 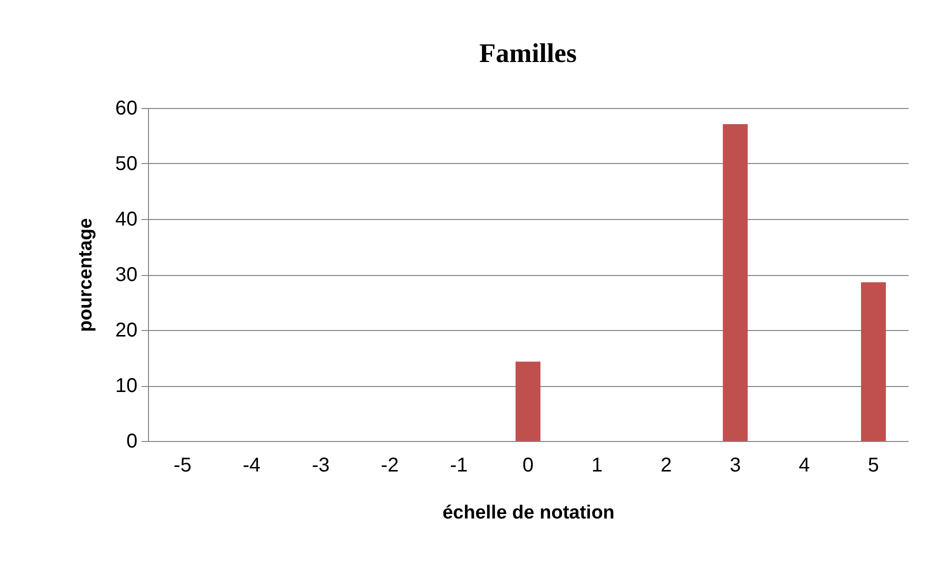 What do you see at coordinates (126, 275) in the screenshot?
I see `y-tick-label: 30` at bounding box center [126, 275].